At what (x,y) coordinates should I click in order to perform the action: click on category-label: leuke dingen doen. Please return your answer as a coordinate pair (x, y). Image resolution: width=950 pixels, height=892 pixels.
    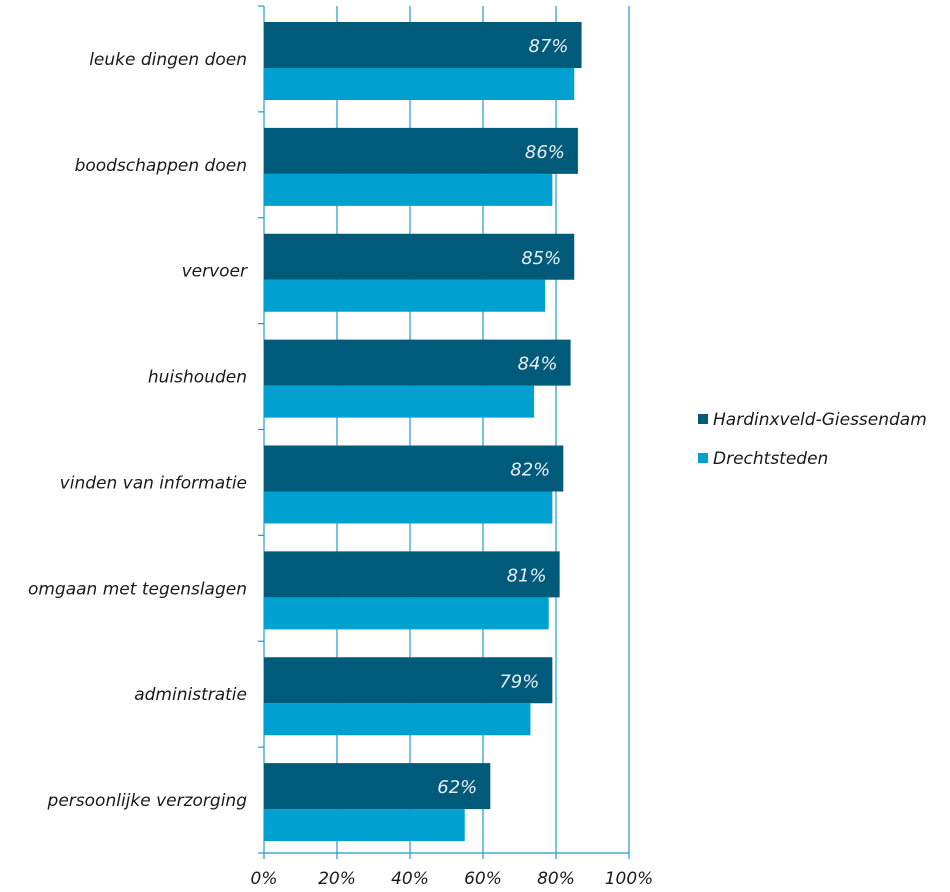
    Looking at the image, I should click on (168, 60).